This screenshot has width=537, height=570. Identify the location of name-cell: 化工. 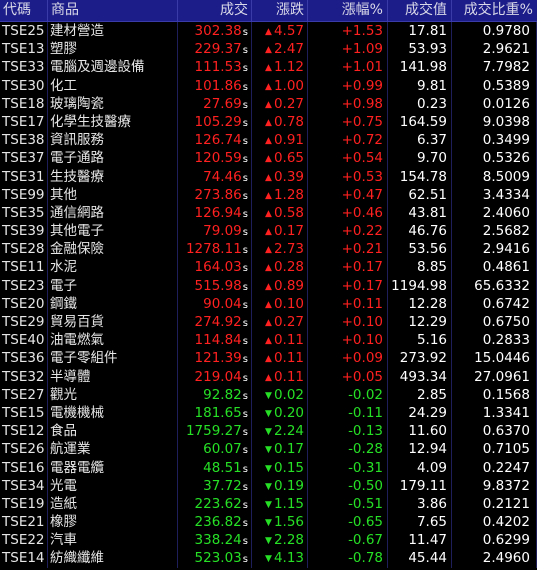
(113, 85).